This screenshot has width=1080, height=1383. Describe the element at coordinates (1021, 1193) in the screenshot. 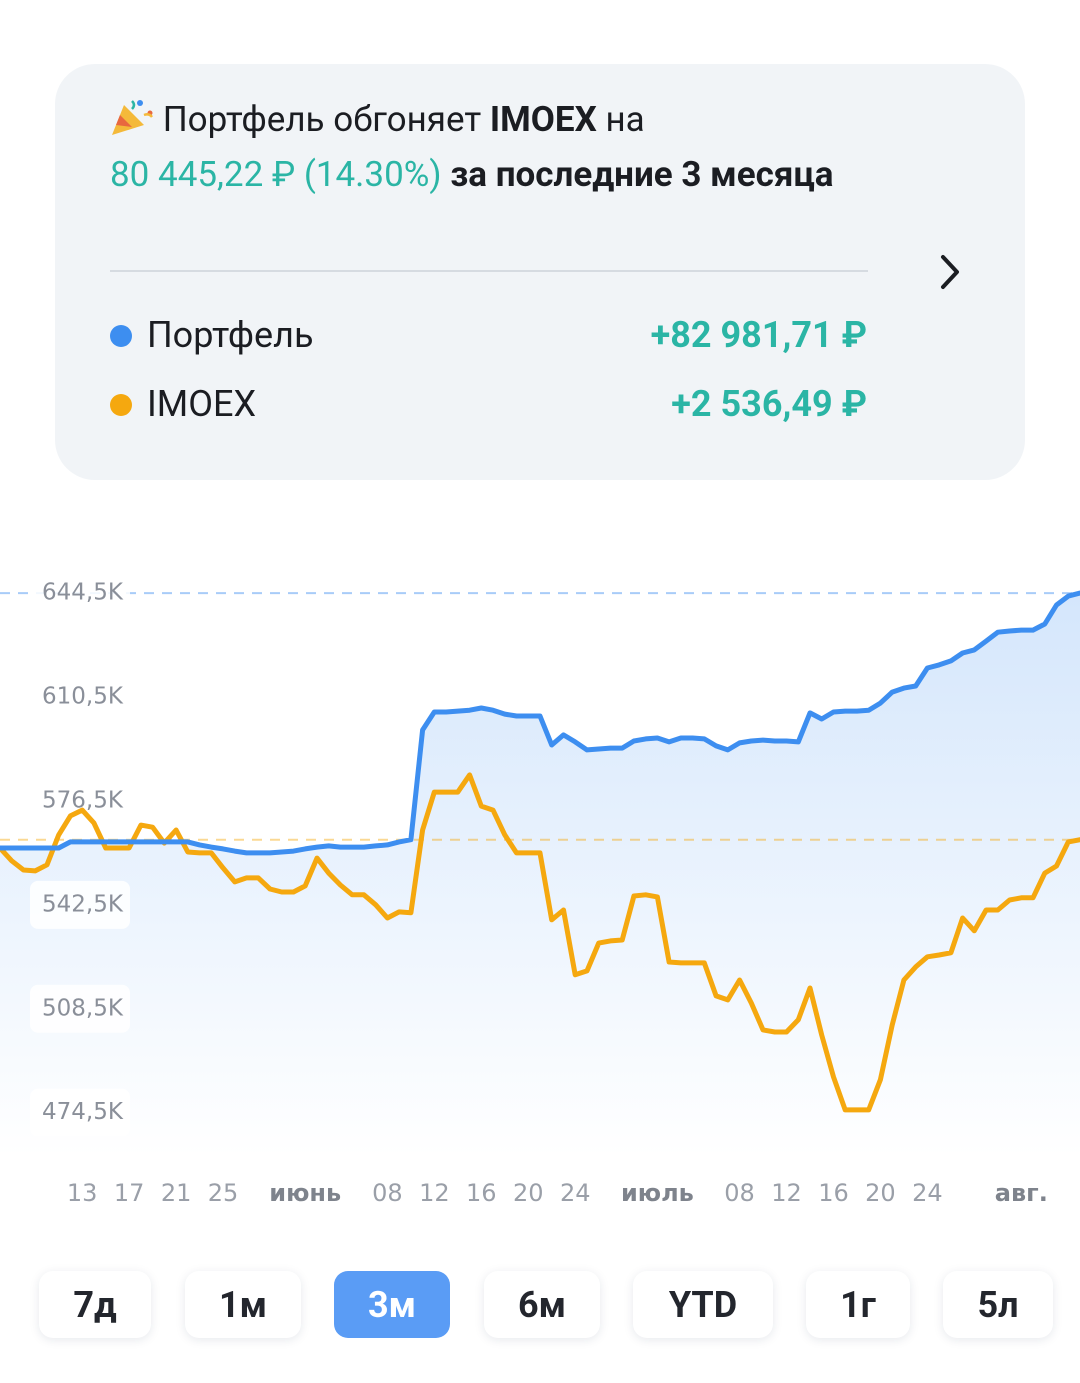

I see `x-tick-label: авг.` at that location.